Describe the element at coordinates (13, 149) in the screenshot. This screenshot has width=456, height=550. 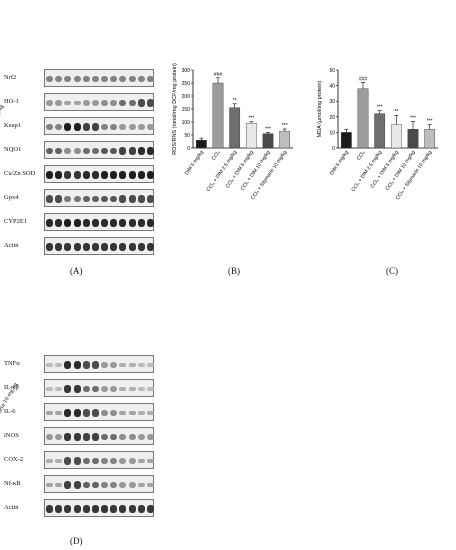
I see `blot-a-row-label: NQO1` at that location.